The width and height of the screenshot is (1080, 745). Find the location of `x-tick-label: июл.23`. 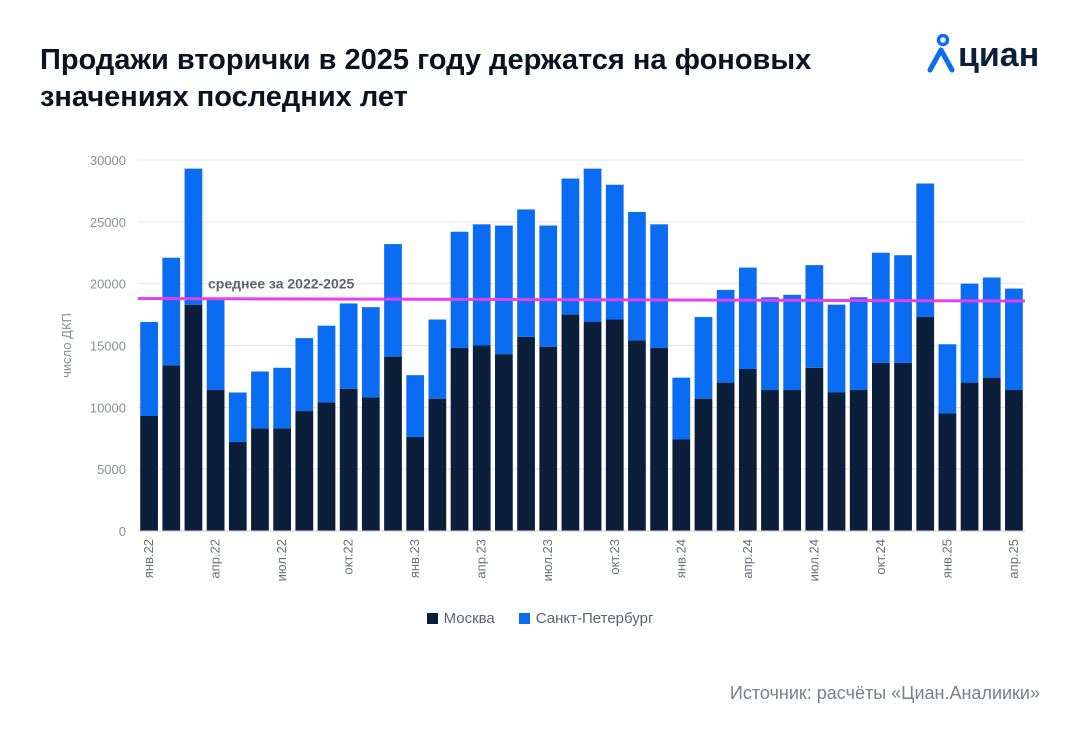

x-tick-label: июл.23 is located at coordinates (547, 560).